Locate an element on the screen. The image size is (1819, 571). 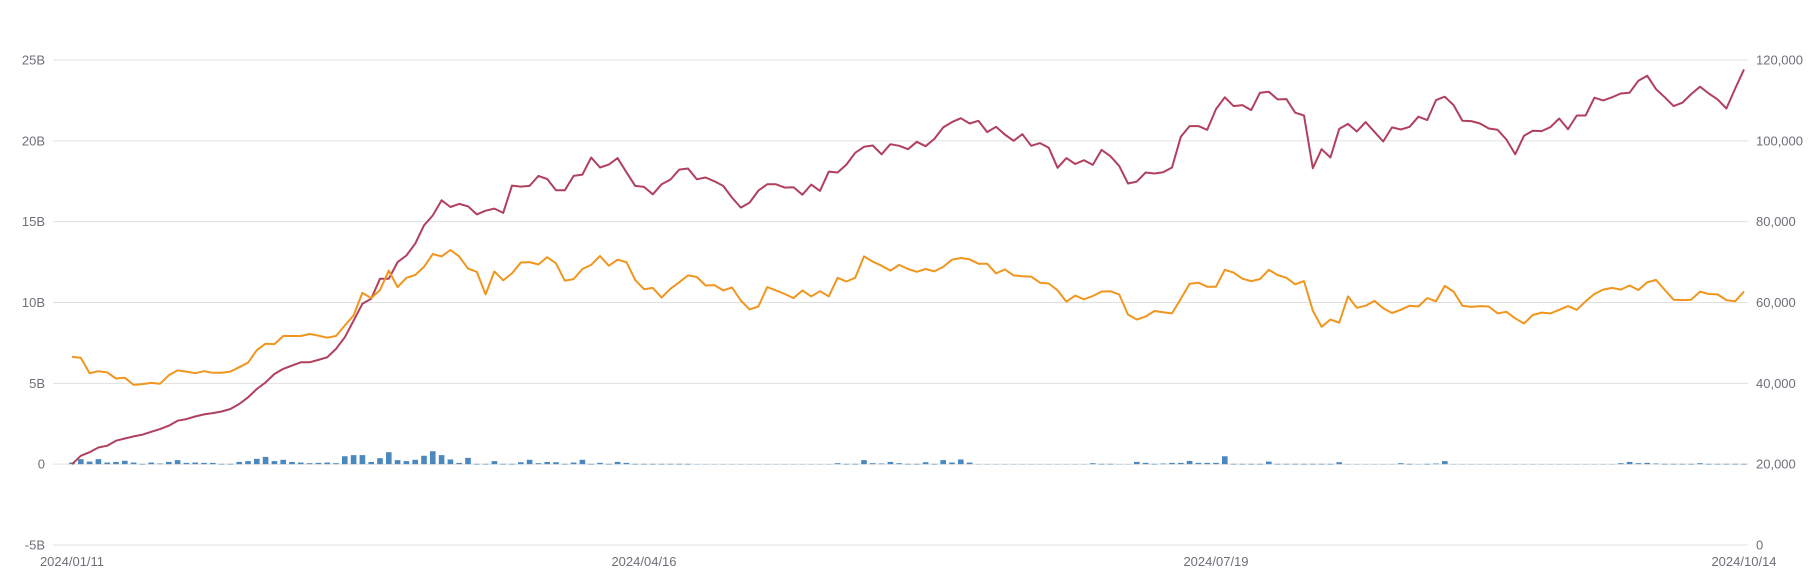
y-right-tick-label: 0 is located at coordinates (1759, 545).